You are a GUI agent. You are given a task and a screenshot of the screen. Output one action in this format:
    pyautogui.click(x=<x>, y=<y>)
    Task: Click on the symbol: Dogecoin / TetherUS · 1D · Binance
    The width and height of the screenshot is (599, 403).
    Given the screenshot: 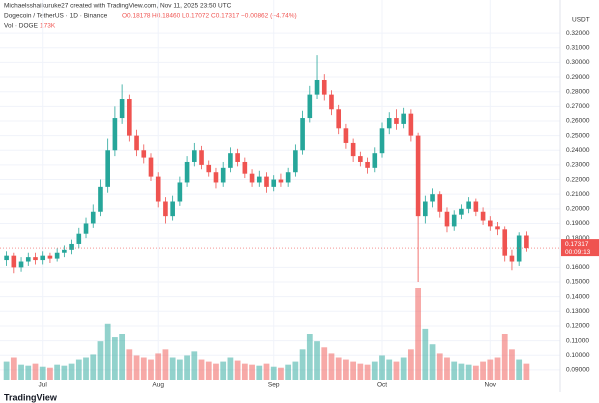 What is the action you would take?
    pyautogui.click(x=56, y=16)
    